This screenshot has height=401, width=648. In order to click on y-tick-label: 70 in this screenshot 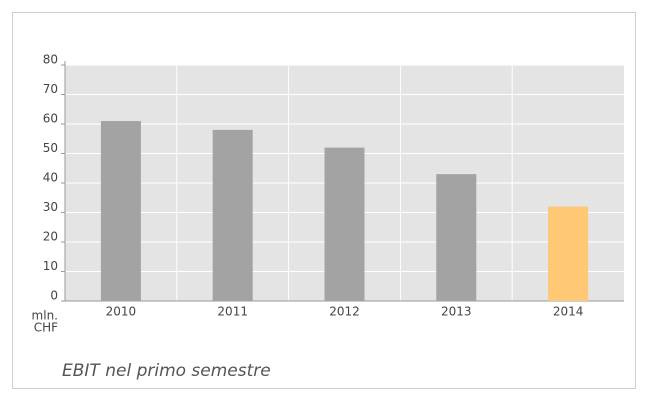, I will do `click(50, 89)`.